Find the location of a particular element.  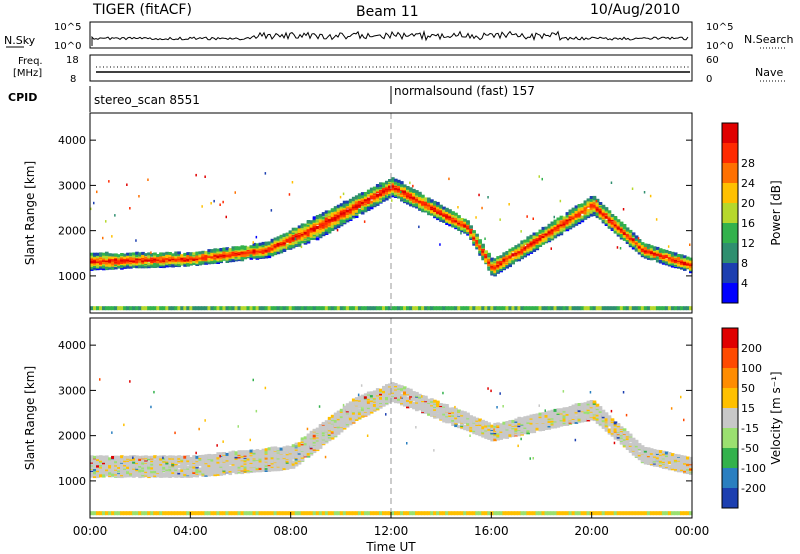

colorbar-tick-label: 12 is located at coordinates (748, 243).